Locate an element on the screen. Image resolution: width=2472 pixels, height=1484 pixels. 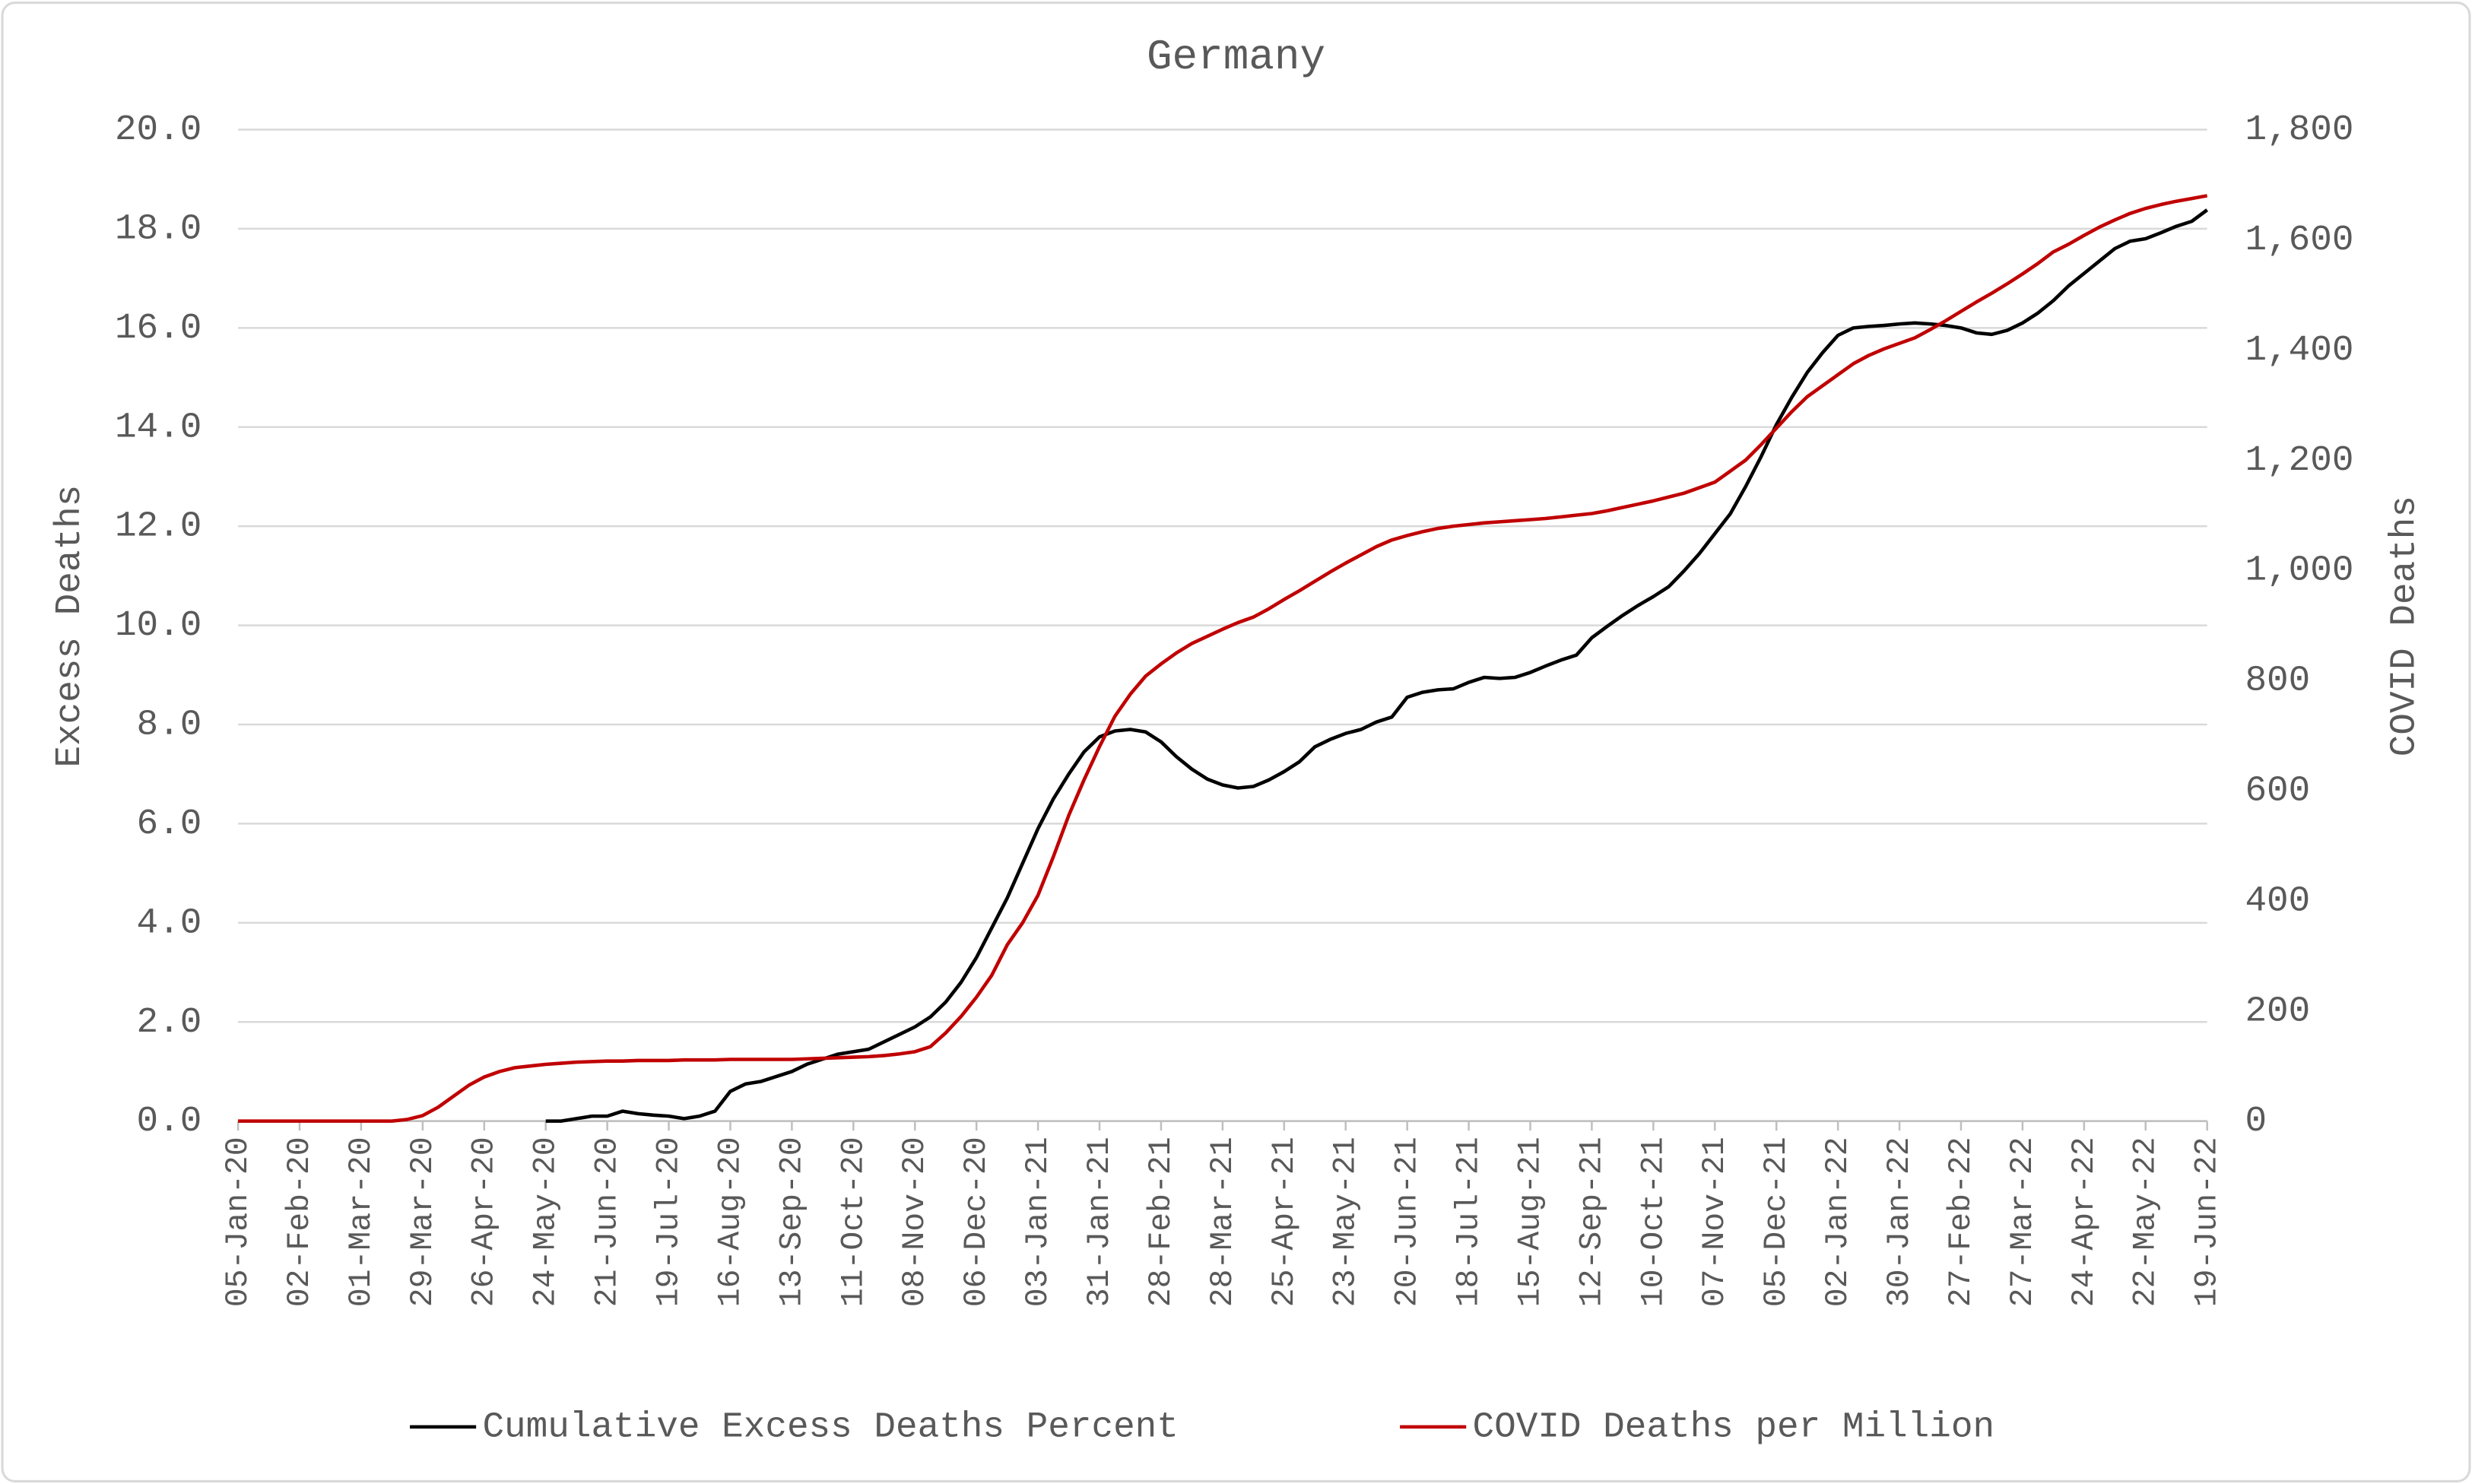
y-tick-label: 20.0 is located at coordinates (158, 130).